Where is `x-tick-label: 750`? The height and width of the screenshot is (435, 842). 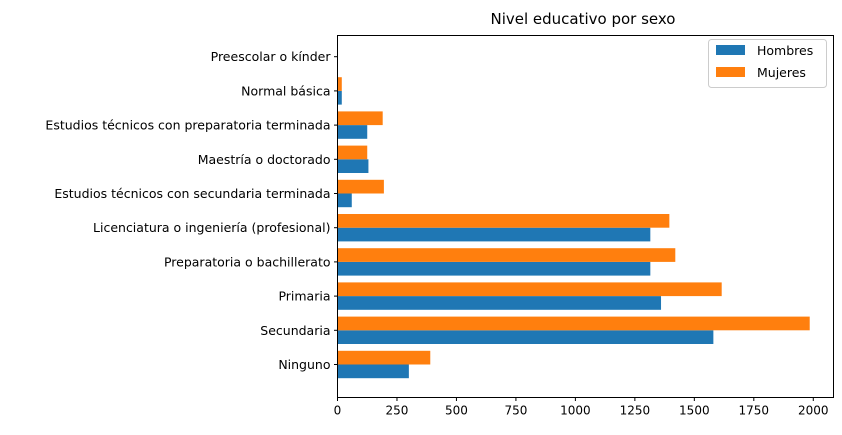
x-tick-label: 750 is located at coordinates (515, 411).